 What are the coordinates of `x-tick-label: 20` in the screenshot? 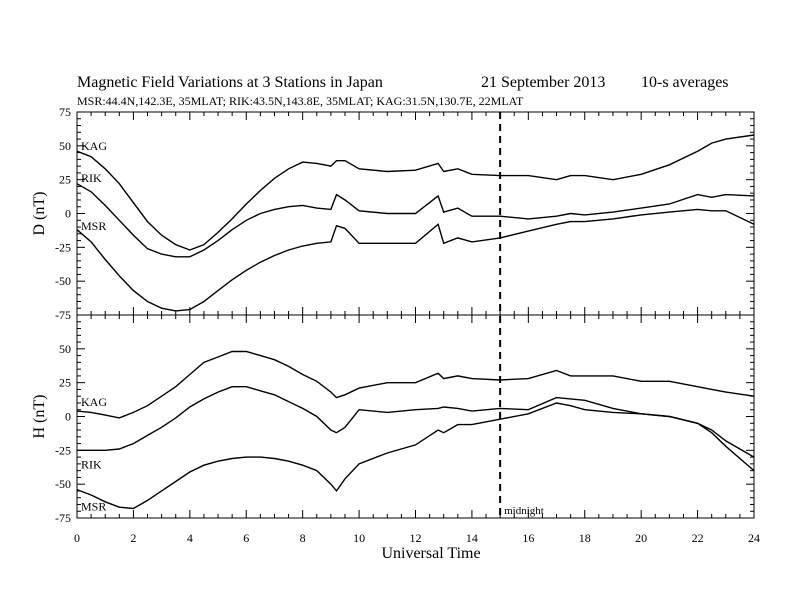 It's located at (641, 538).